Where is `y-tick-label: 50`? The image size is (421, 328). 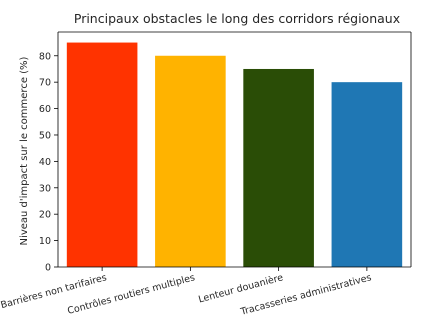 y-tick-label: 50 is located at coordinates (45, 135).